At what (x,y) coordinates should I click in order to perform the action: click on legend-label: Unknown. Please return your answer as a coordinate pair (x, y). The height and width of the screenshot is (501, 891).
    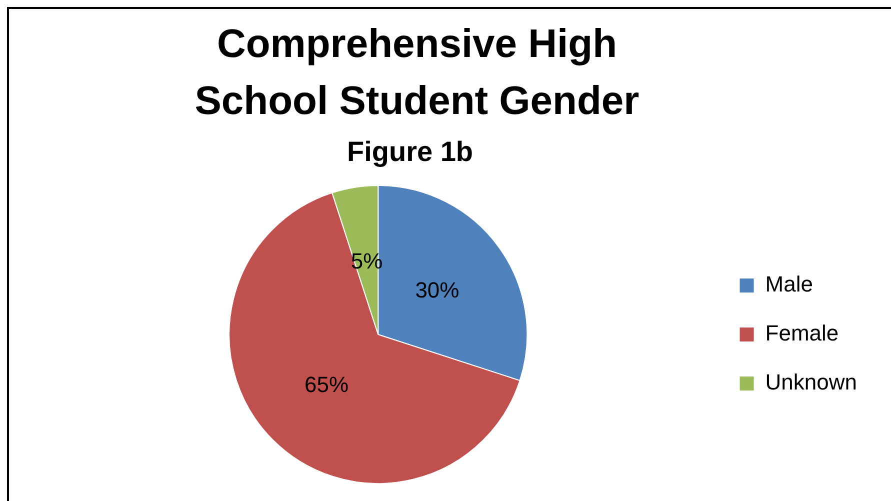
    Looking at the image, I should click on (811, 382).